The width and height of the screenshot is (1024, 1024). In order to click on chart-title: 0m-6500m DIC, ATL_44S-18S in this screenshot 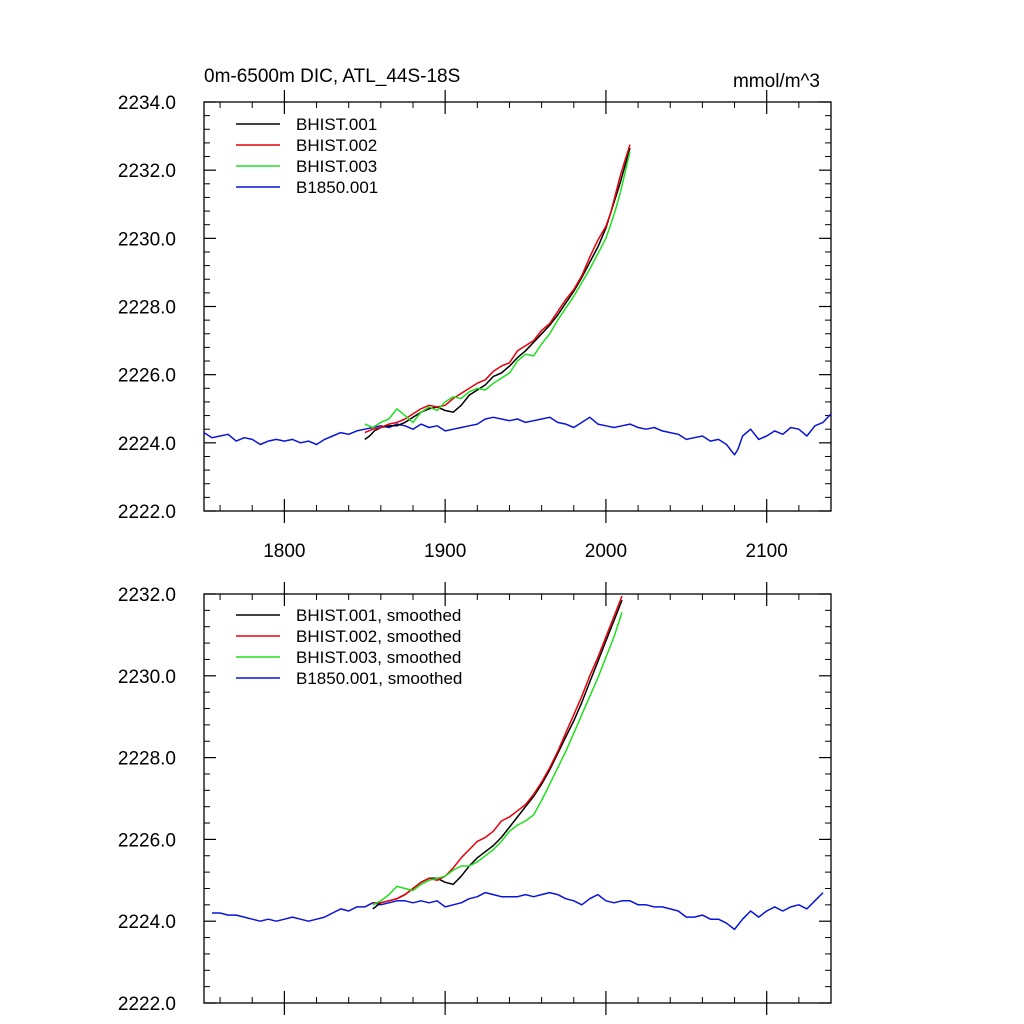, I will do `click(332, 76)`.